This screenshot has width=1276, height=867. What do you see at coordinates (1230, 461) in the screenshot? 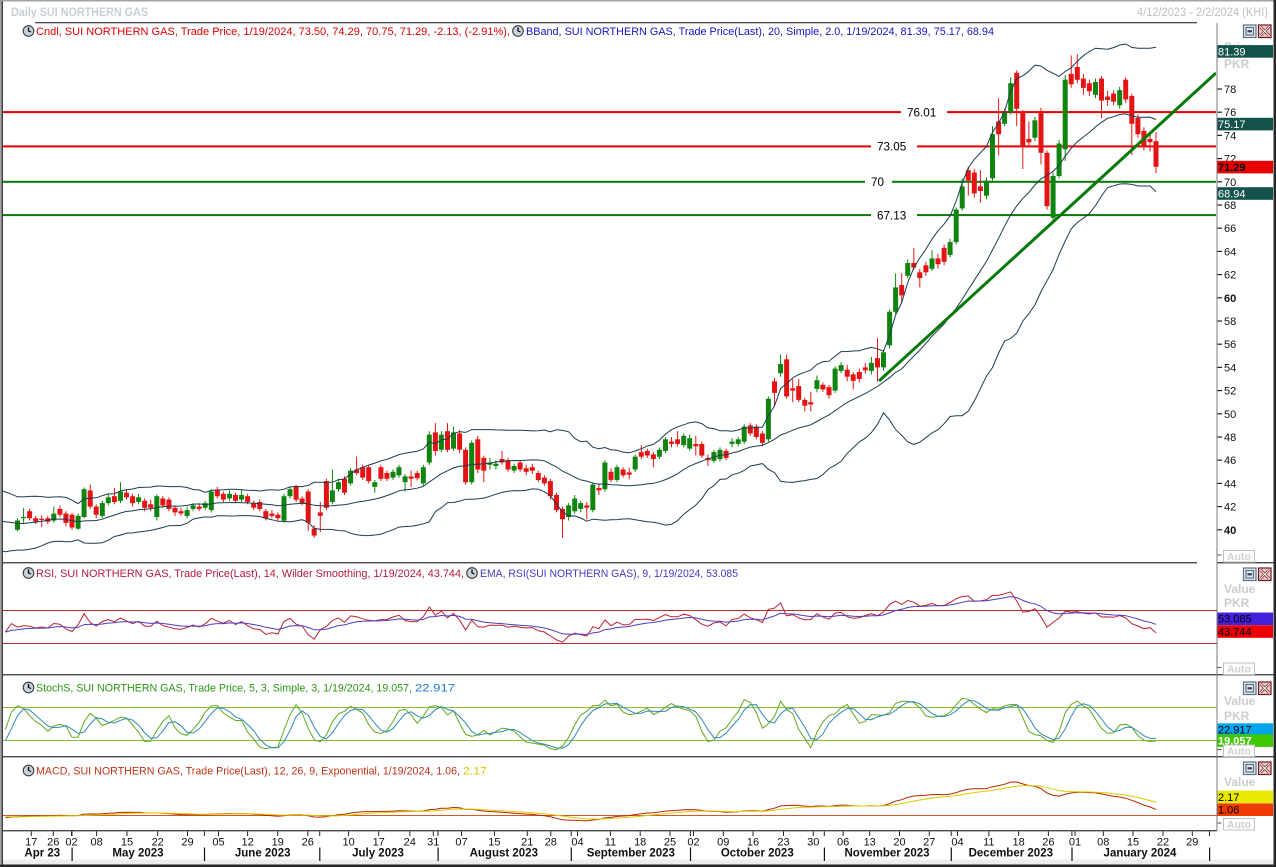
I see `svg-text: 46` at bounding box center [1230, 461].